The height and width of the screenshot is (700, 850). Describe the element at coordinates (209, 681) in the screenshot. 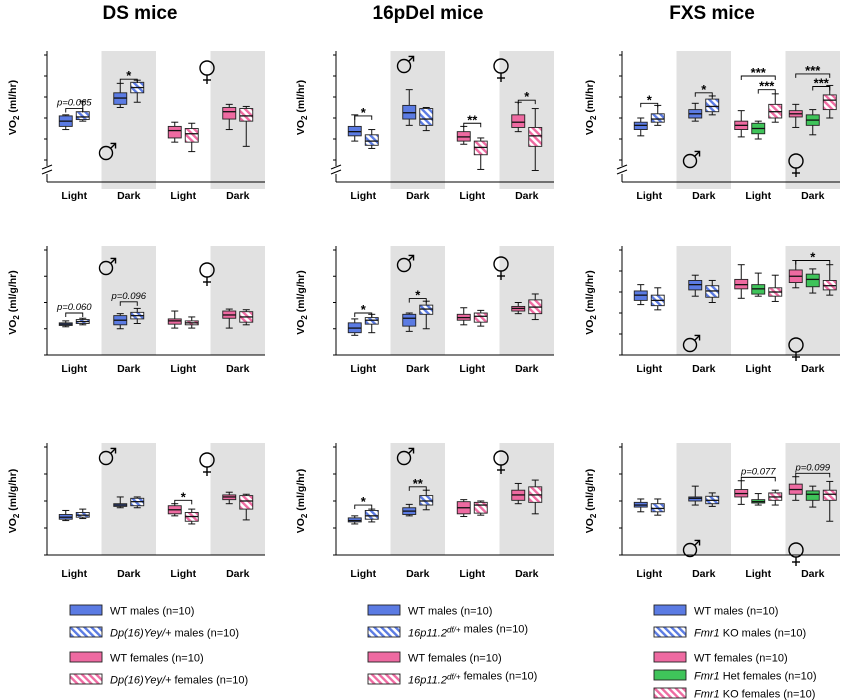

I see `legend-label-part: females (n=10)` at that location.